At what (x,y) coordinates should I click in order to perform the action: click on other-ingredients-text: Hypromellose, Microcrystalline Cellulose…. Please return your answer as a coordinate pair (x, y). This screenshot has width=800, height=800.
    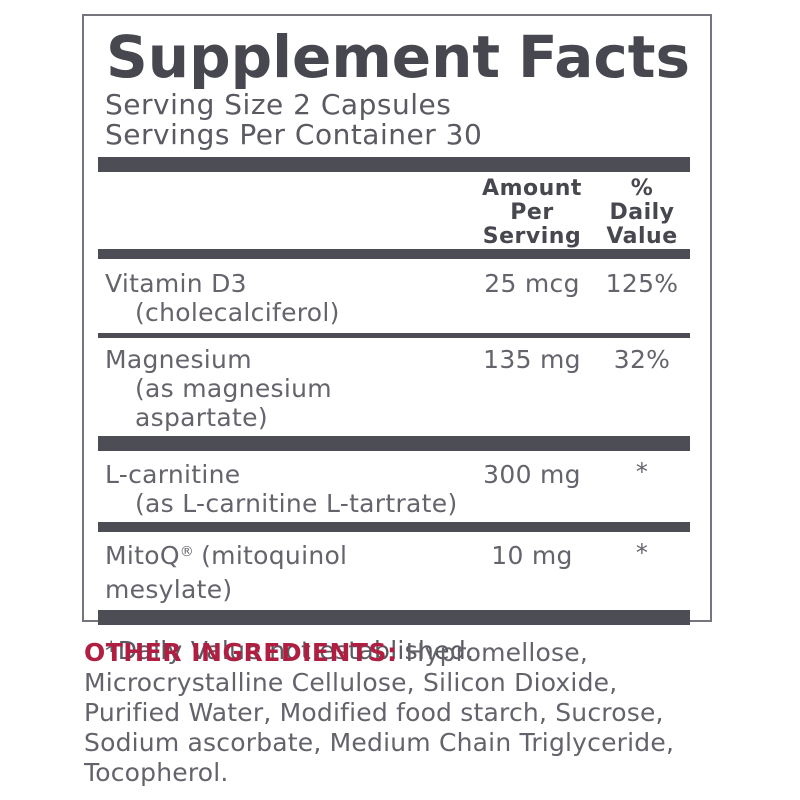
    Looking at the image, I should click on (379, 712).